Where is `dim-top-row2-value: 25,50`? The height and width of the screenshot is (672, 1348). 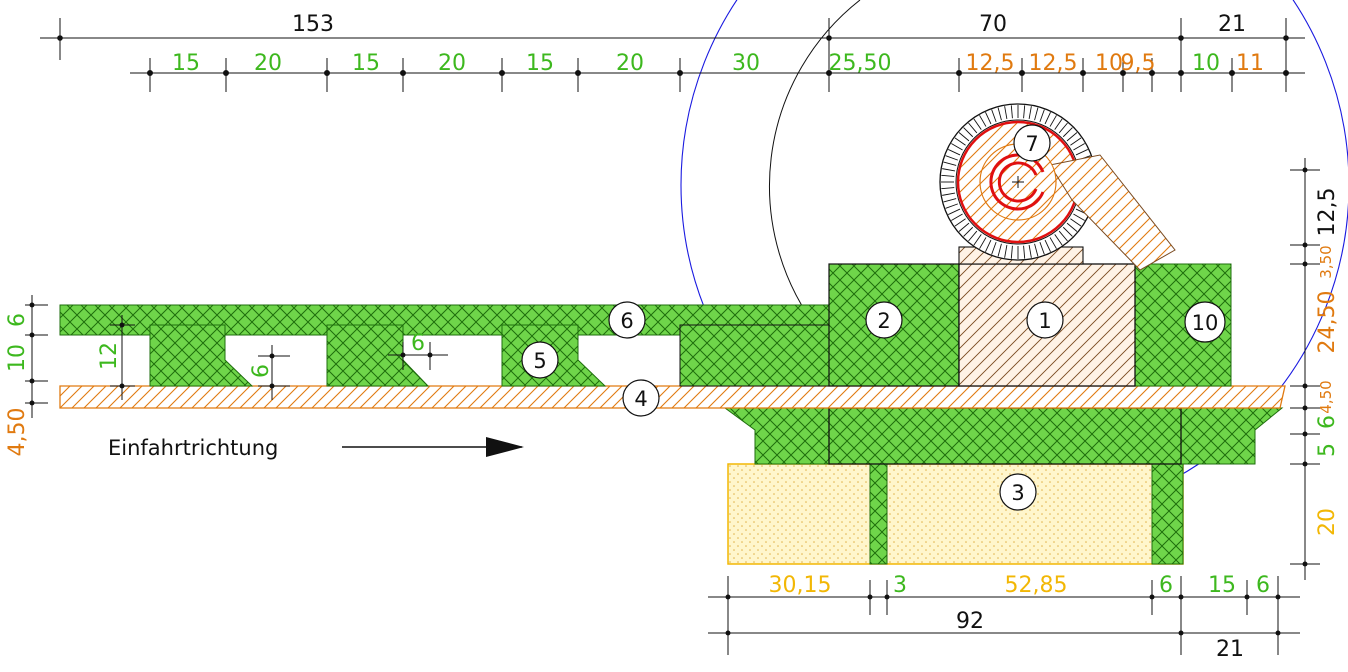 dim-top-row2-value: 25,50 is located at coordinates (860, 63).